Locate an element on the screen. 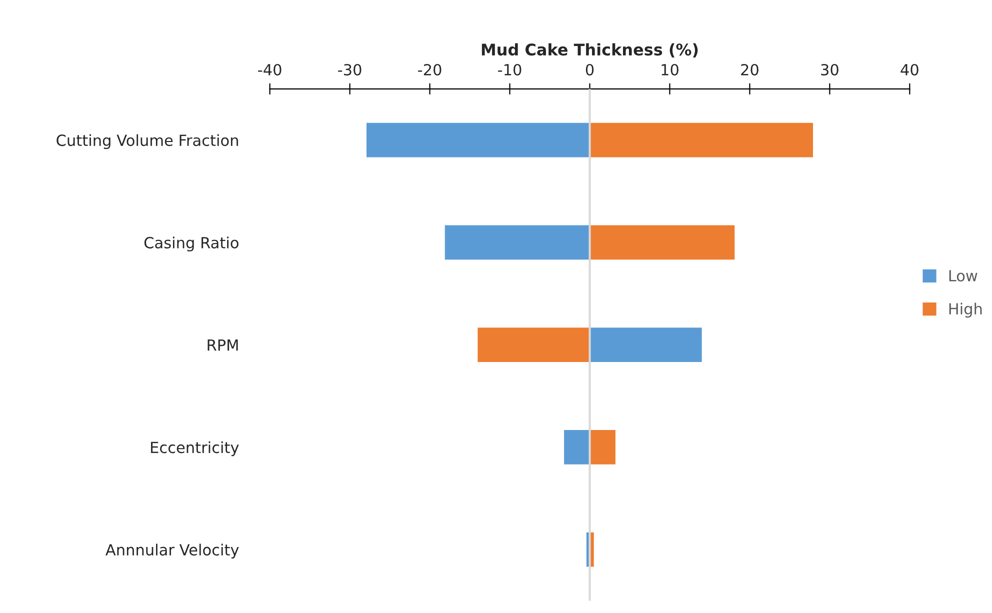  legend-label: Low is located at coordinates (963, 276).